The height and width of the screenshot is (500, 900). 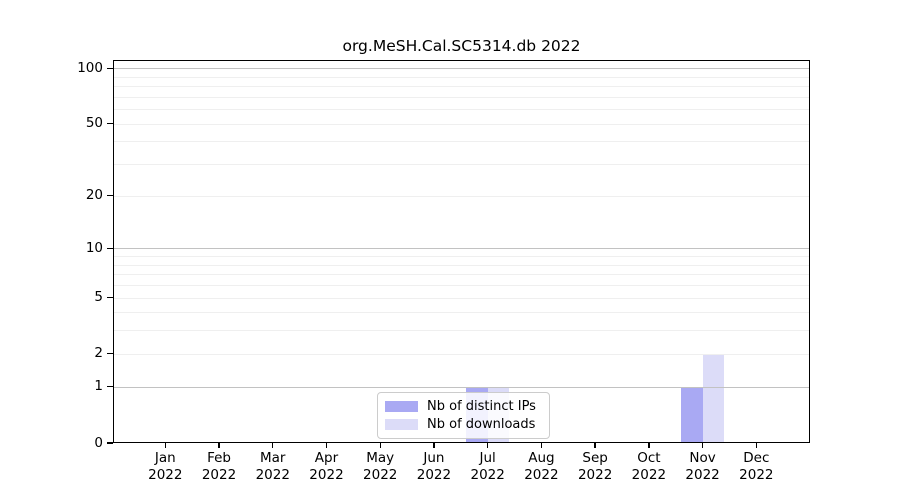 I want to click on x-label-month: Sep, so click(x=595, y=458).